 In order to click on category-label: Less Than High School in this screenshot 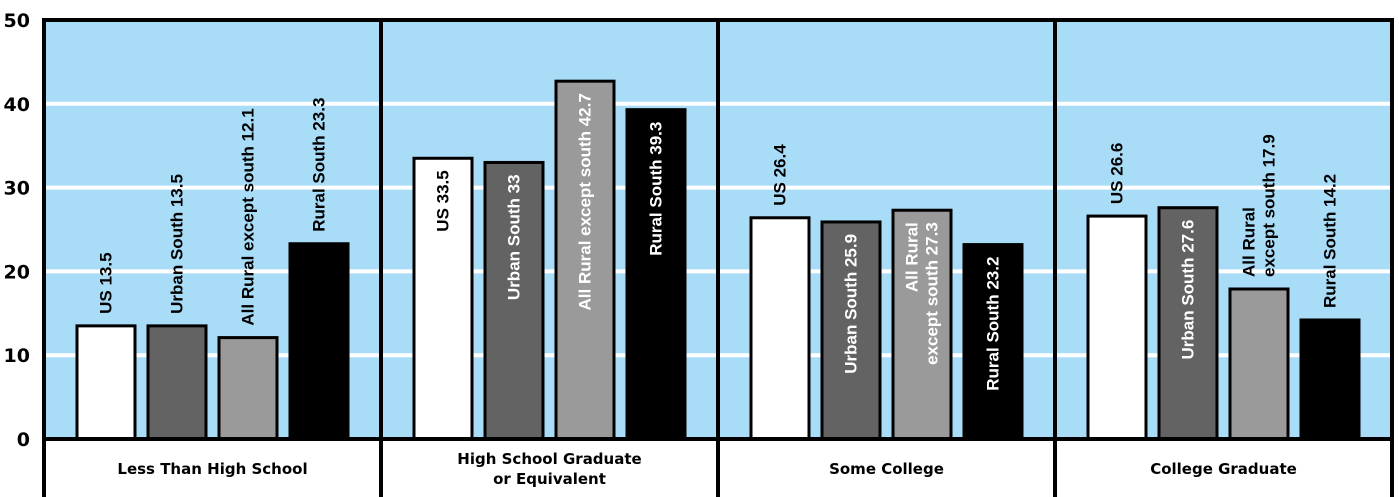, I will do `click(212, 469)`.